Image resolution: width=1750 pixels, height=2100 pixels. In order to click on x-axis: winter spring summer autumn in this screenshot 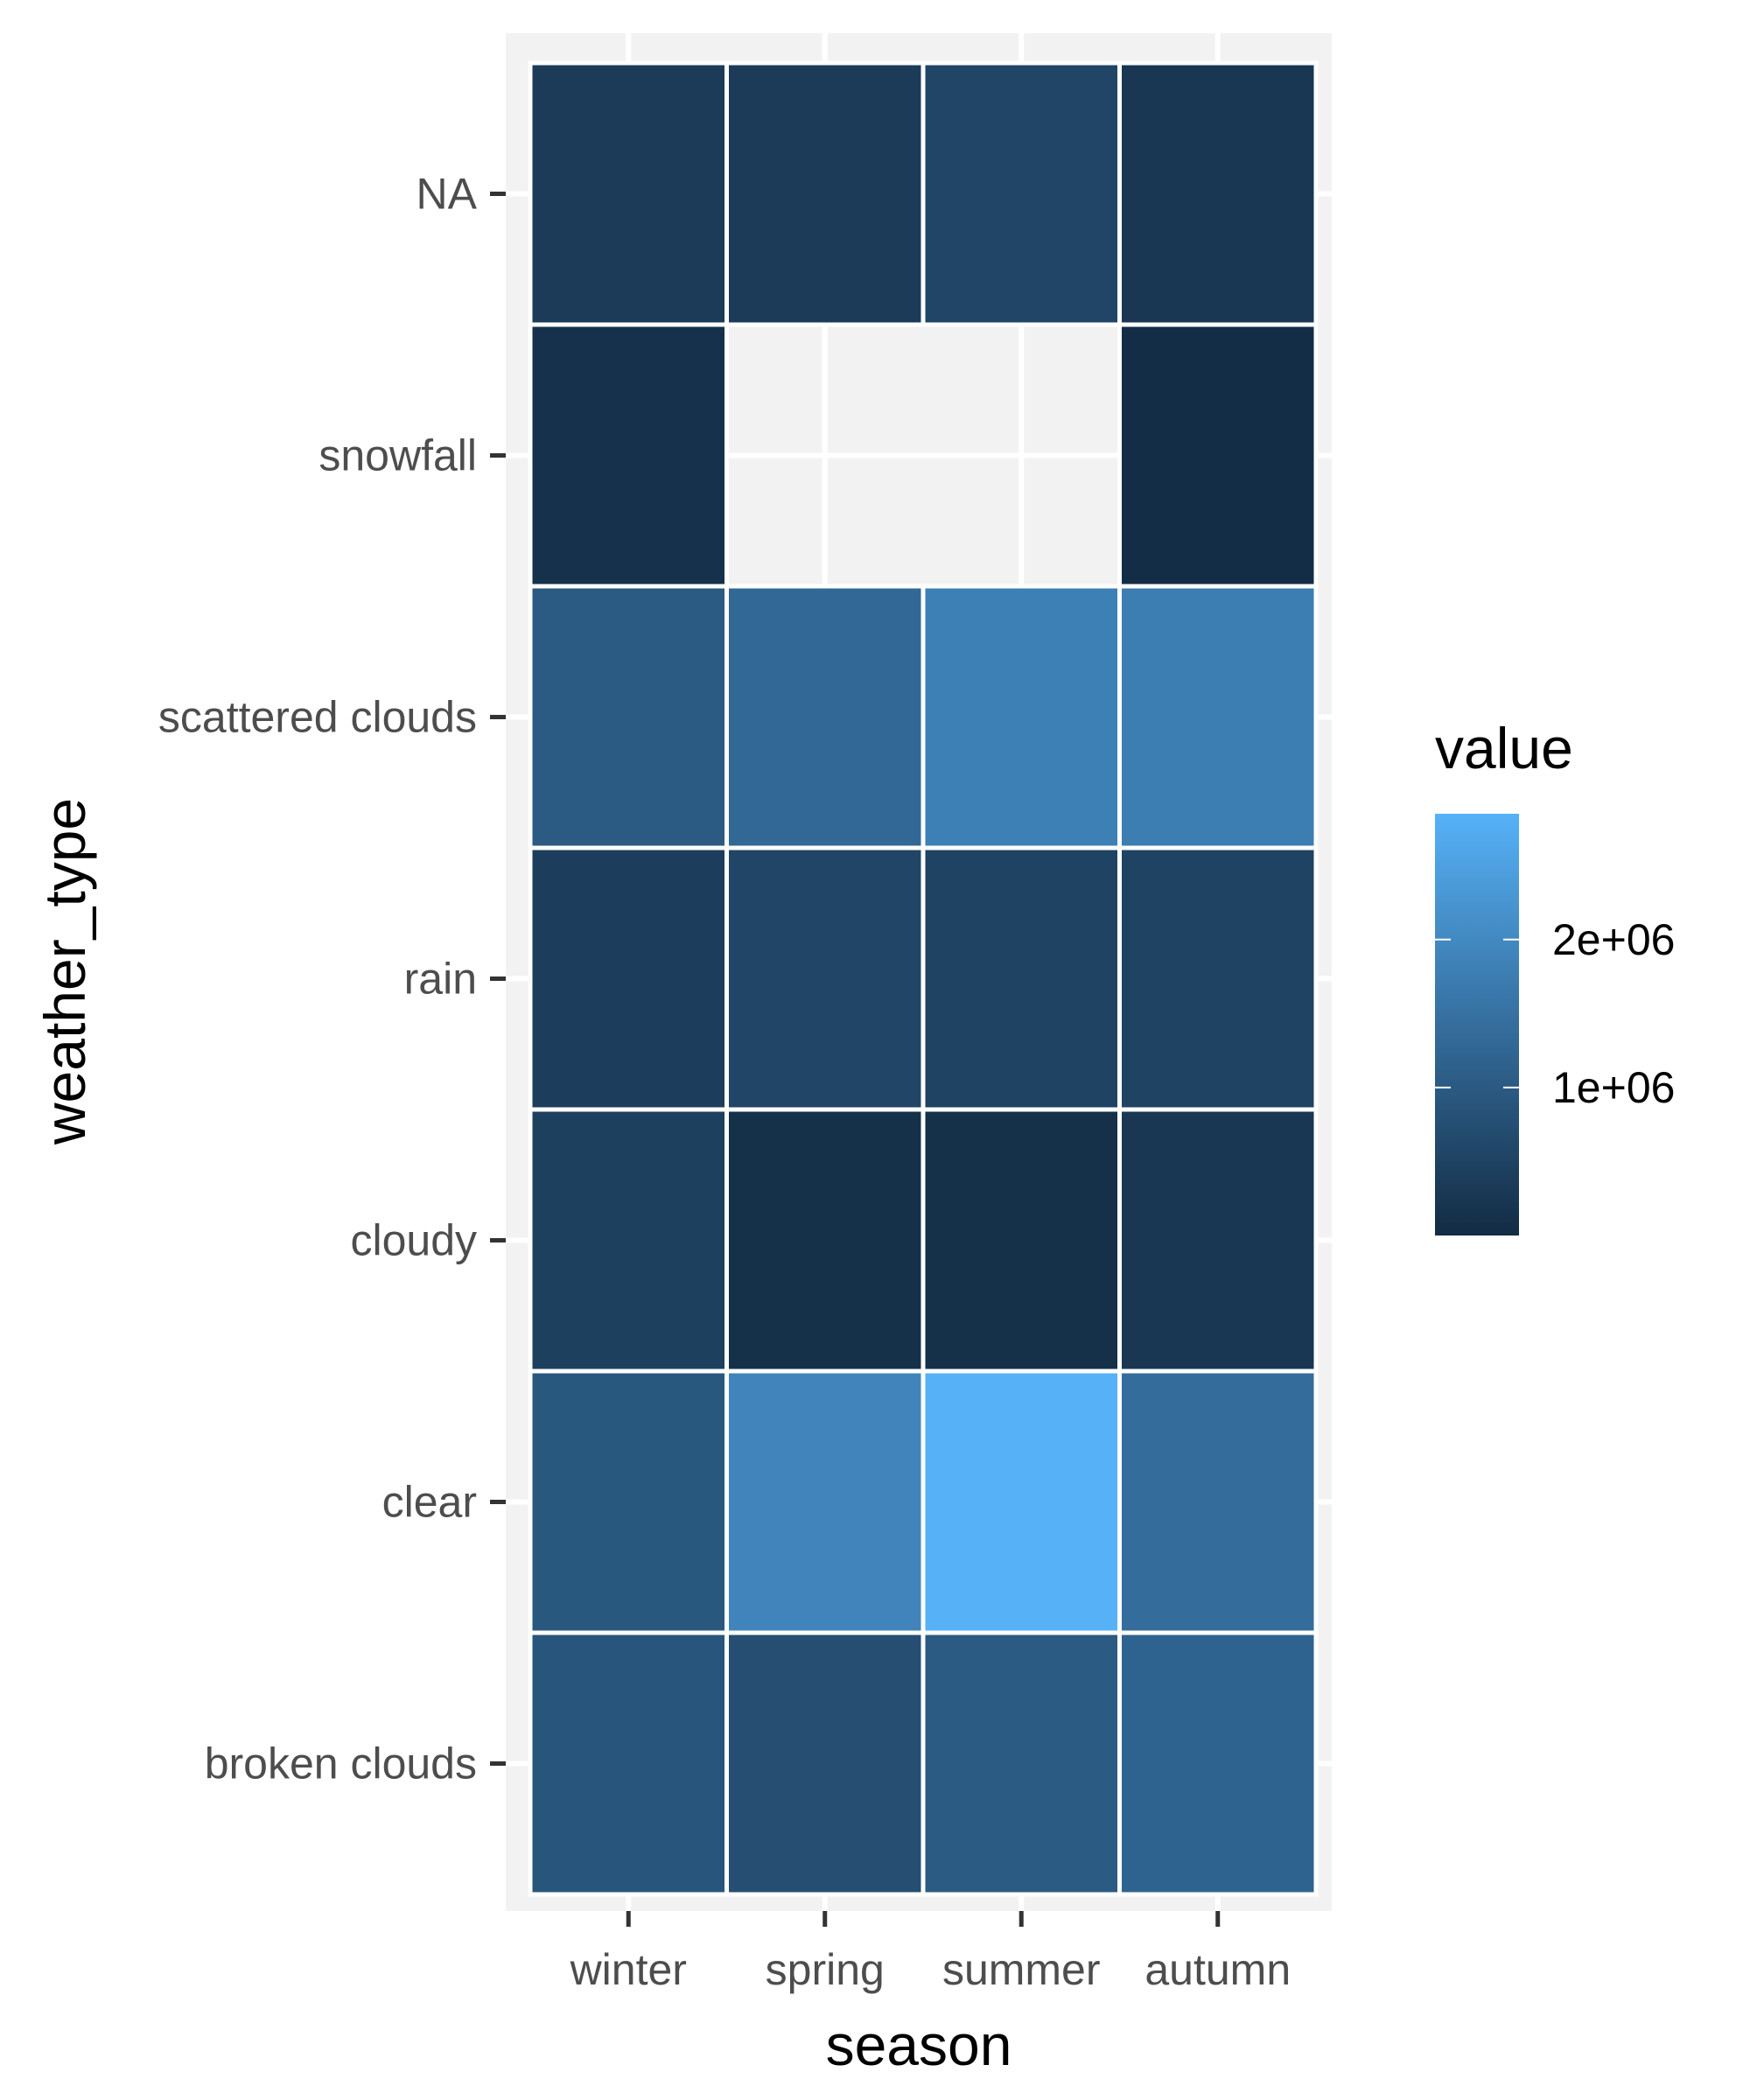, I will do `click(930, 1952)`.